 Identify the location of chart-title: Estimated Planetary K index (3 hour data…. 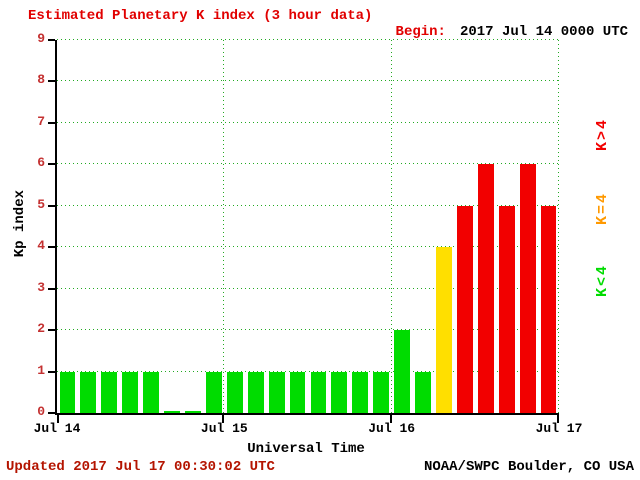
(200, 16).